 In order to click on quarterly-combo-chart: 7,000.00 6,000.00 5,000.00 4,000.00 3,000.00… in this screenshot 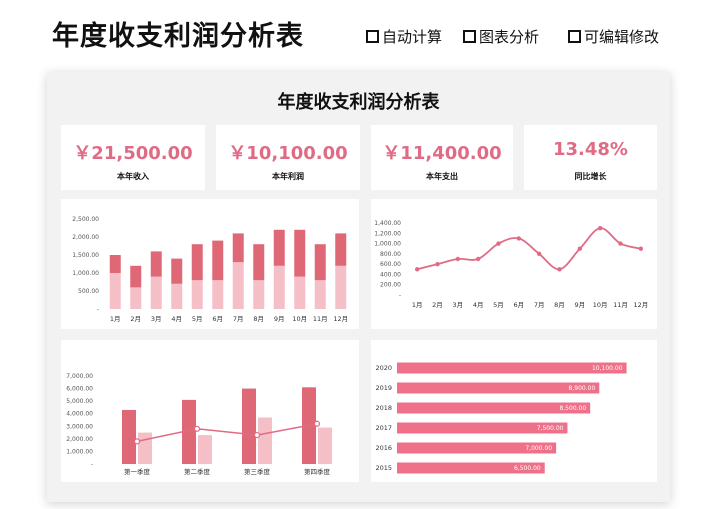, I will do `click(199, 424)`.